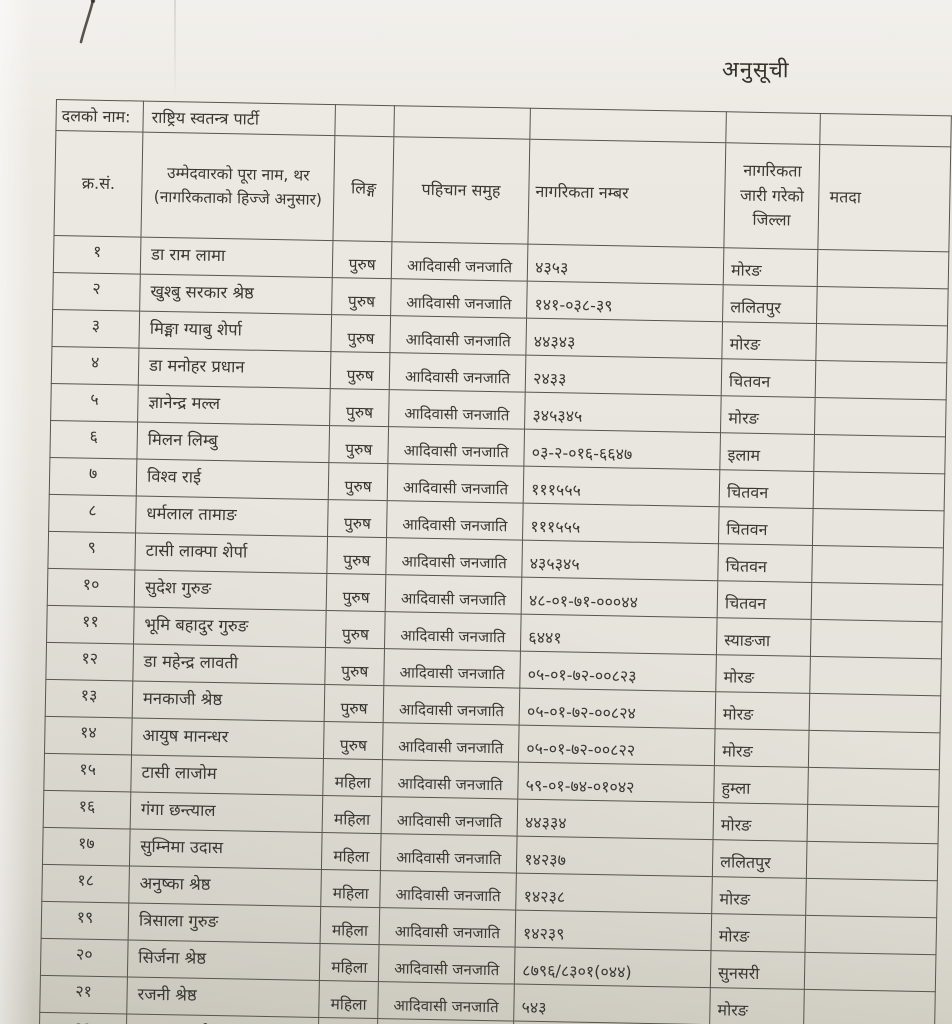 Image resolution: width=952 pixels, height=1024 pixels. Describe the element at coordinates (624, 338) in the screenshot. I see `citizenship-number-cell: ४४३४३` at that location.